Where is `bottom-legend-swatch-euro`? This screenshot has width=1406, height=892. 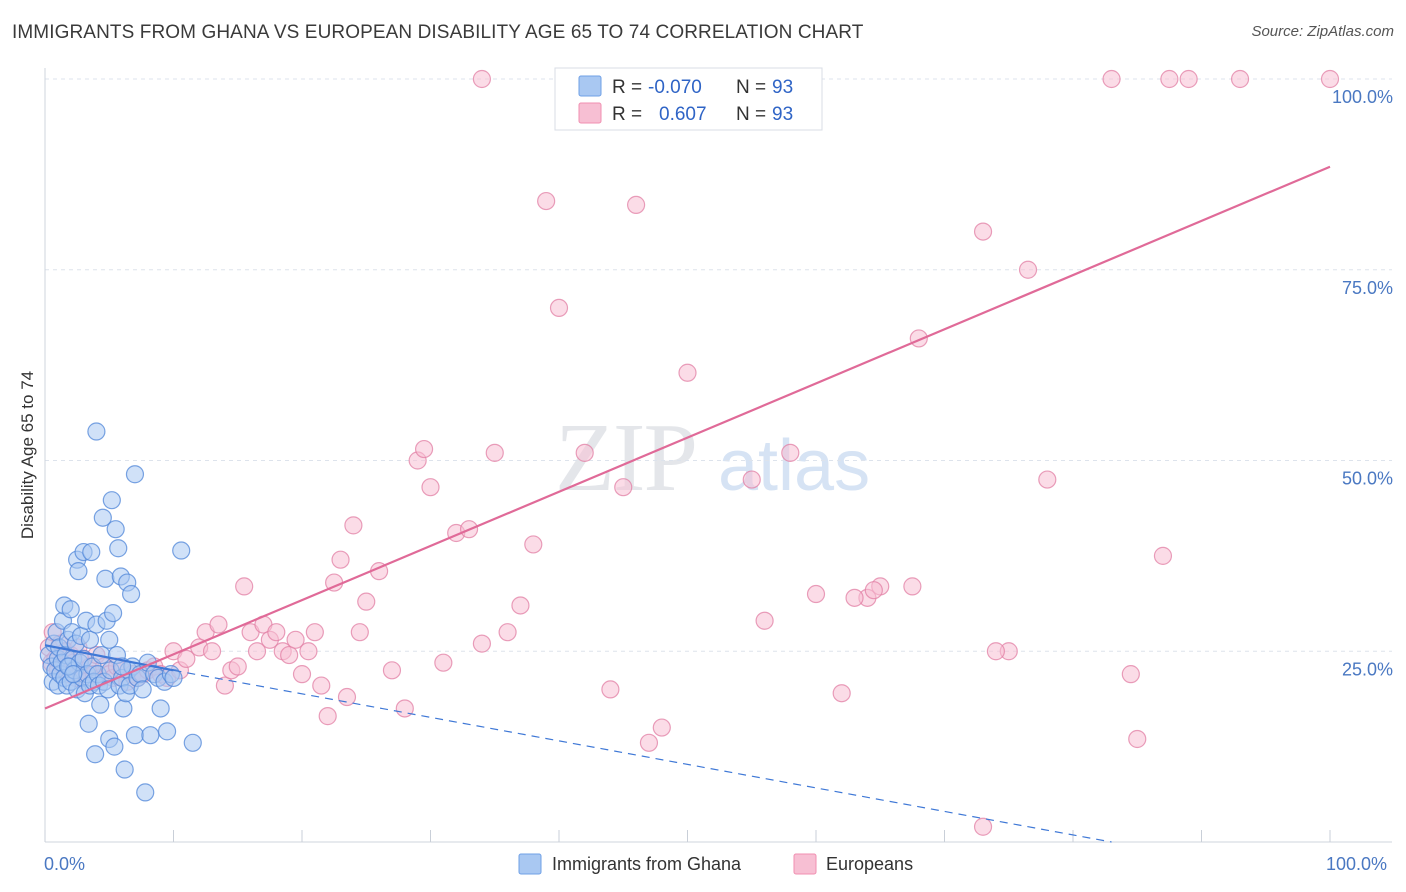 bottom-legend-swatch-euro is located at coordinates (805, 864).